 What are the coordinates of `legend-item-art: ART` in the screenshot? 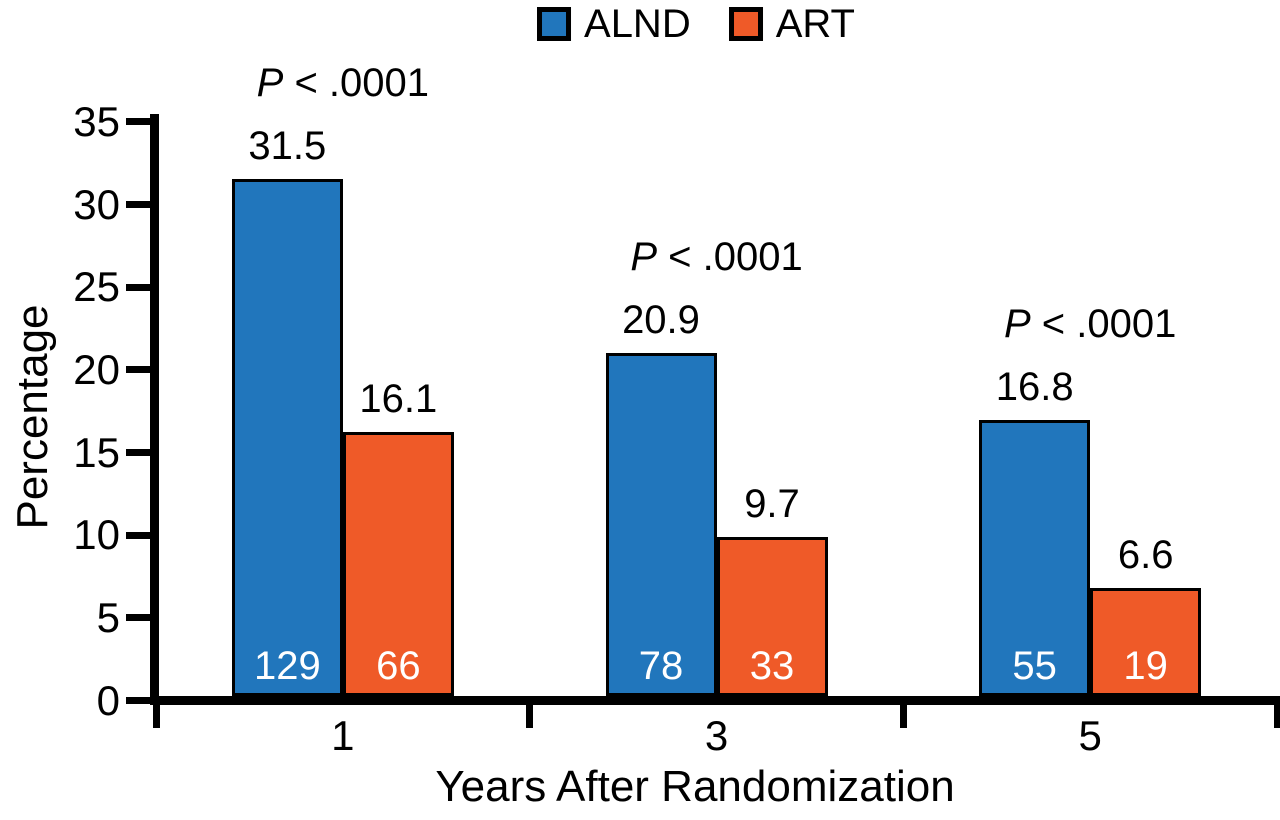 It's located at (791, 24).